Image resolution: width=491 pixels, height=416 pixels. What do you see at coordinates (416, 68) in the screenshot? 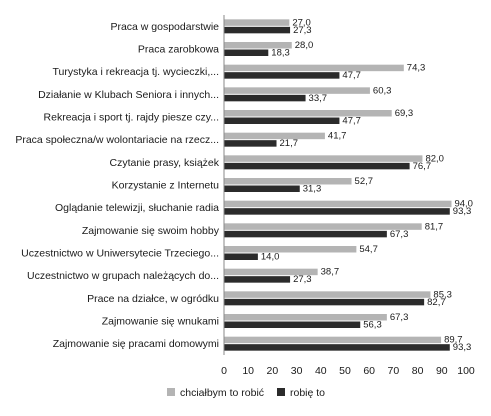
I see `value-label-chcialbym: 74,3` at bounding box center [416, 68].